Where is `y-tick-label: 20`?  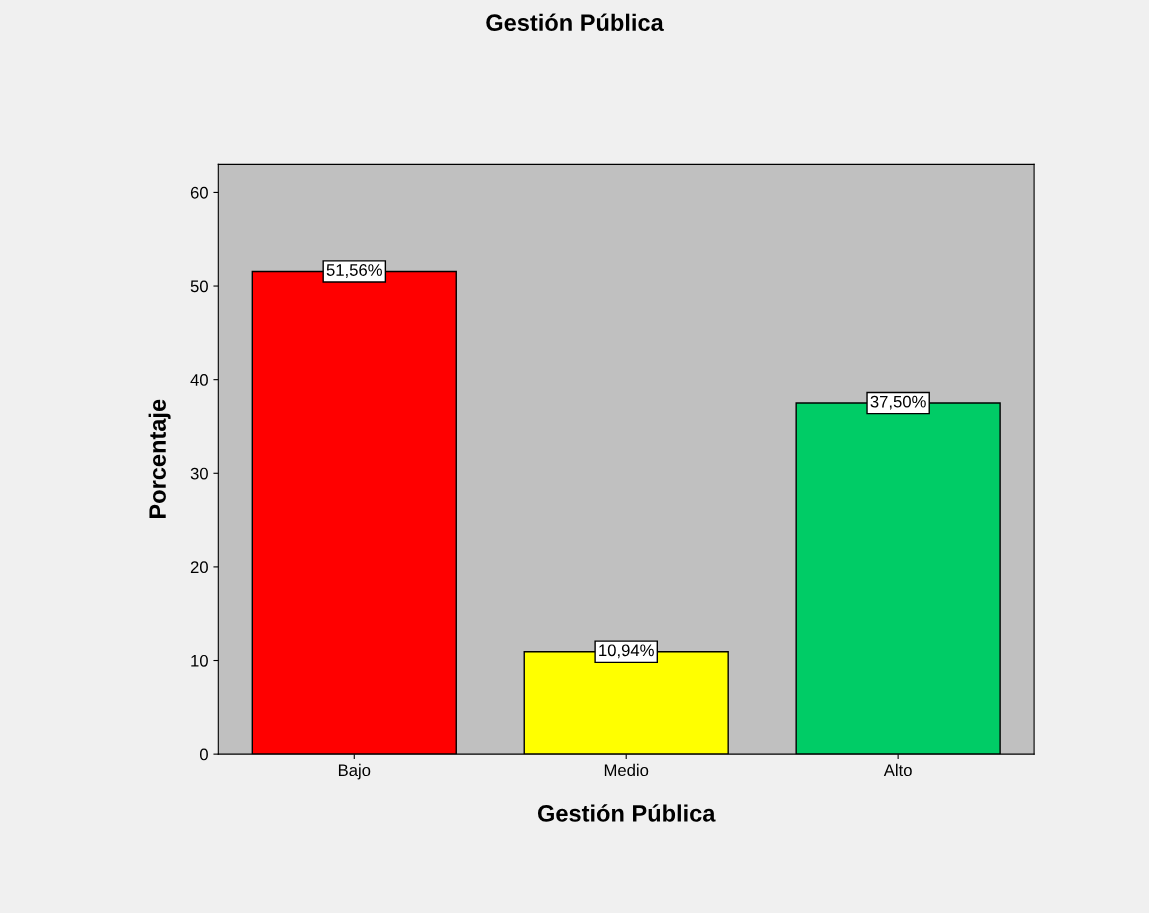
y-tick-label: 20 is located at coordinates (199, 567).